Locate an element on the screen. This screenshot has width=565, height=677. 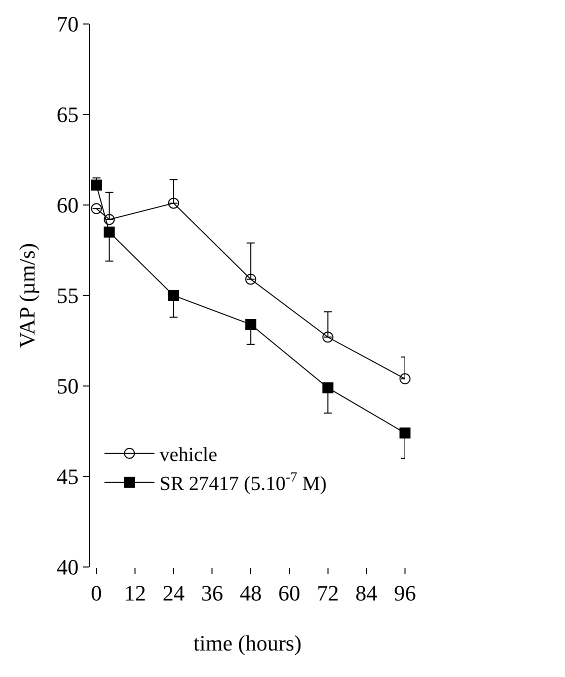
y-axis-title: VAP (µm/s) is located at coordinates (27, 295).